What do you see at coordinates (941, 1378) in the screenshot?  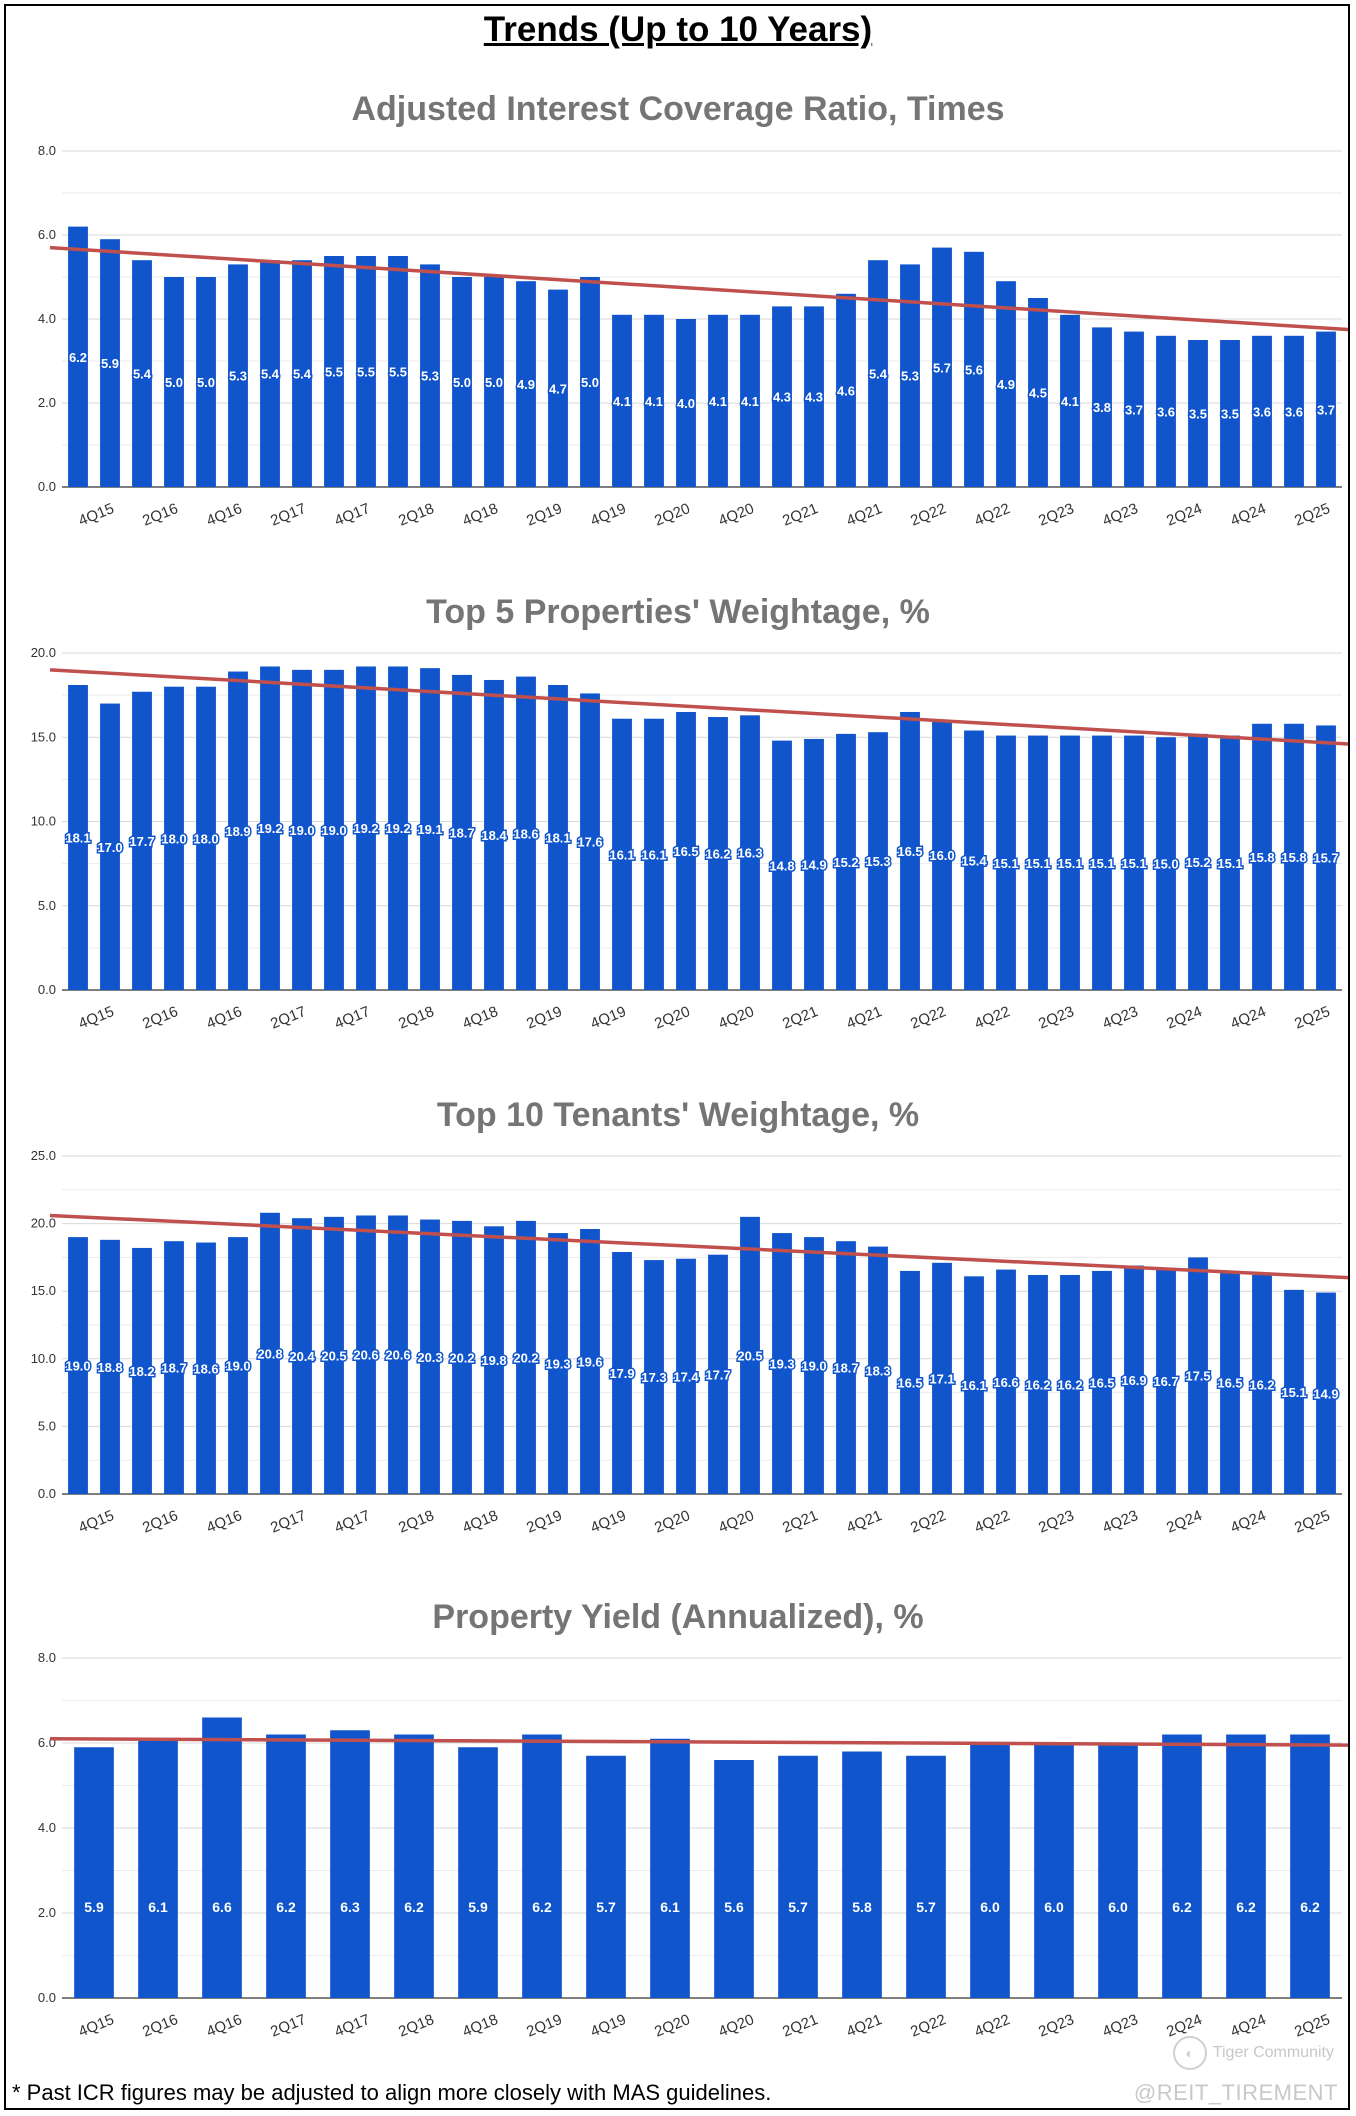 I see `data-label: 17.1` at bounding box center [941, 1378].